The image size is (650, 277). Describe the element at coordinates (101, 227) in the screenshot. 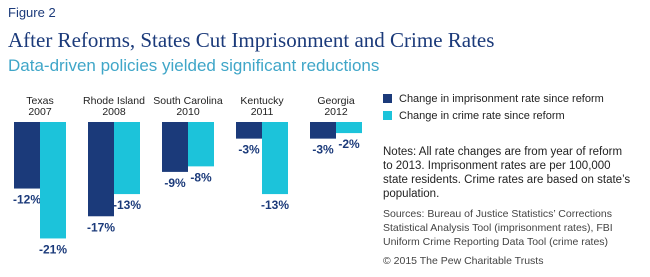

I see `value-label: -17%` at that location.